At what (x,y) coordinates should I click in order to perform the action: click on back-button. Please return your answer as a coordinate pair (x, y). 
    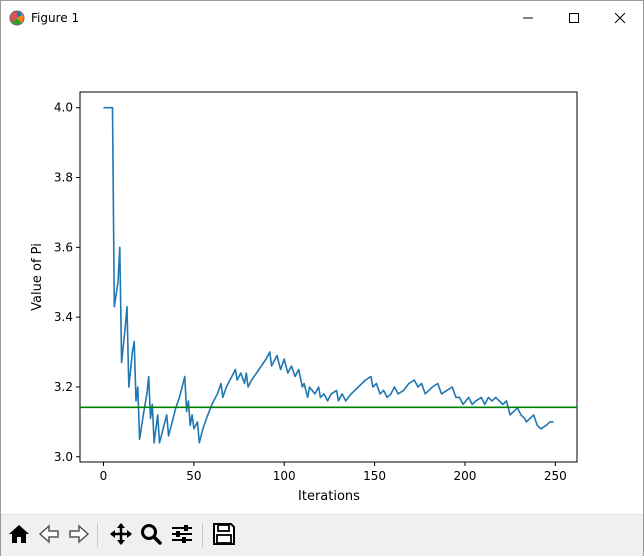
    Looking at the image, I should click on (49, 534).